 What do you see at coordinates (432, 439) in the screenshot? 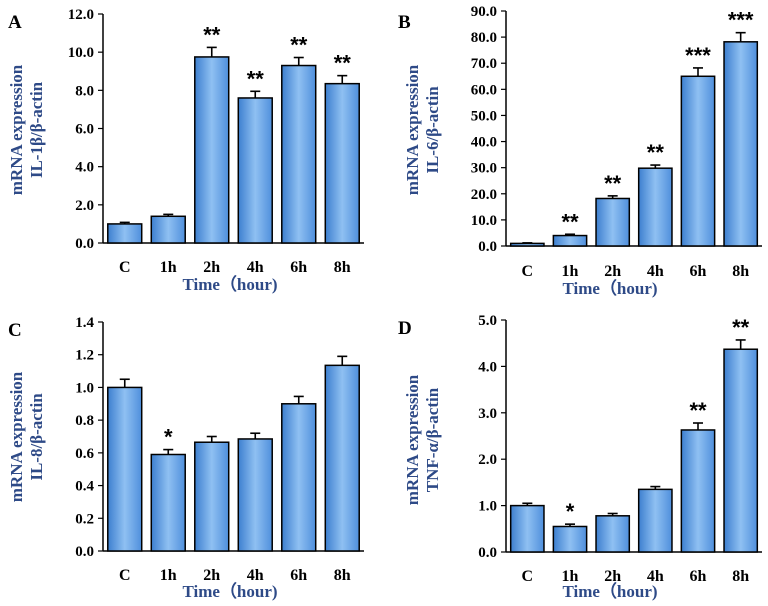
I see `y-axis-title-line2: TNF-α/β-actin` at bounding box center [432, 439].